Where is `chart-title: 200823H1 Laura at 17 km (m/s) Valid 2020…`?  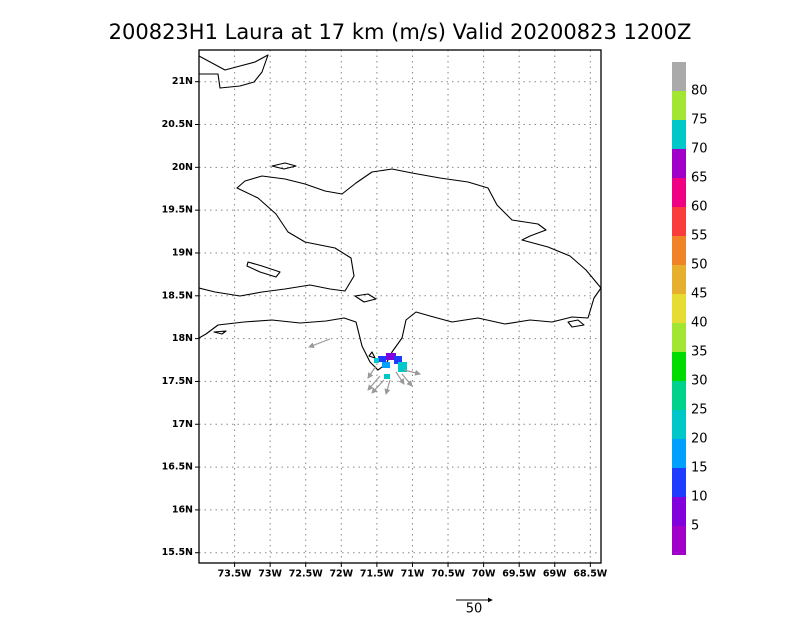 chart-title: 200823H1 Laura at 17 km (m/s) Valid 2020… is located at coordinates (400, 32).